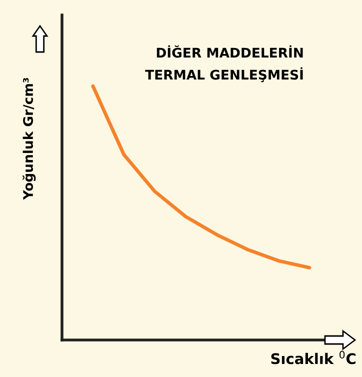  I want to click on x-axis-title: Sıcaklık $^{0}$C, so click(313, 357).